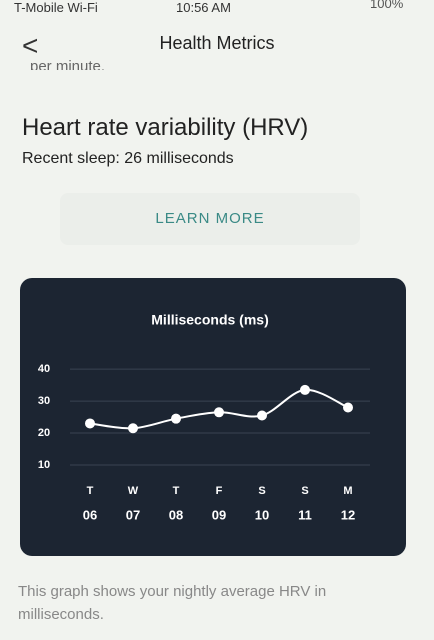  I want to click on x-tick-label: W, so click(133, 491).